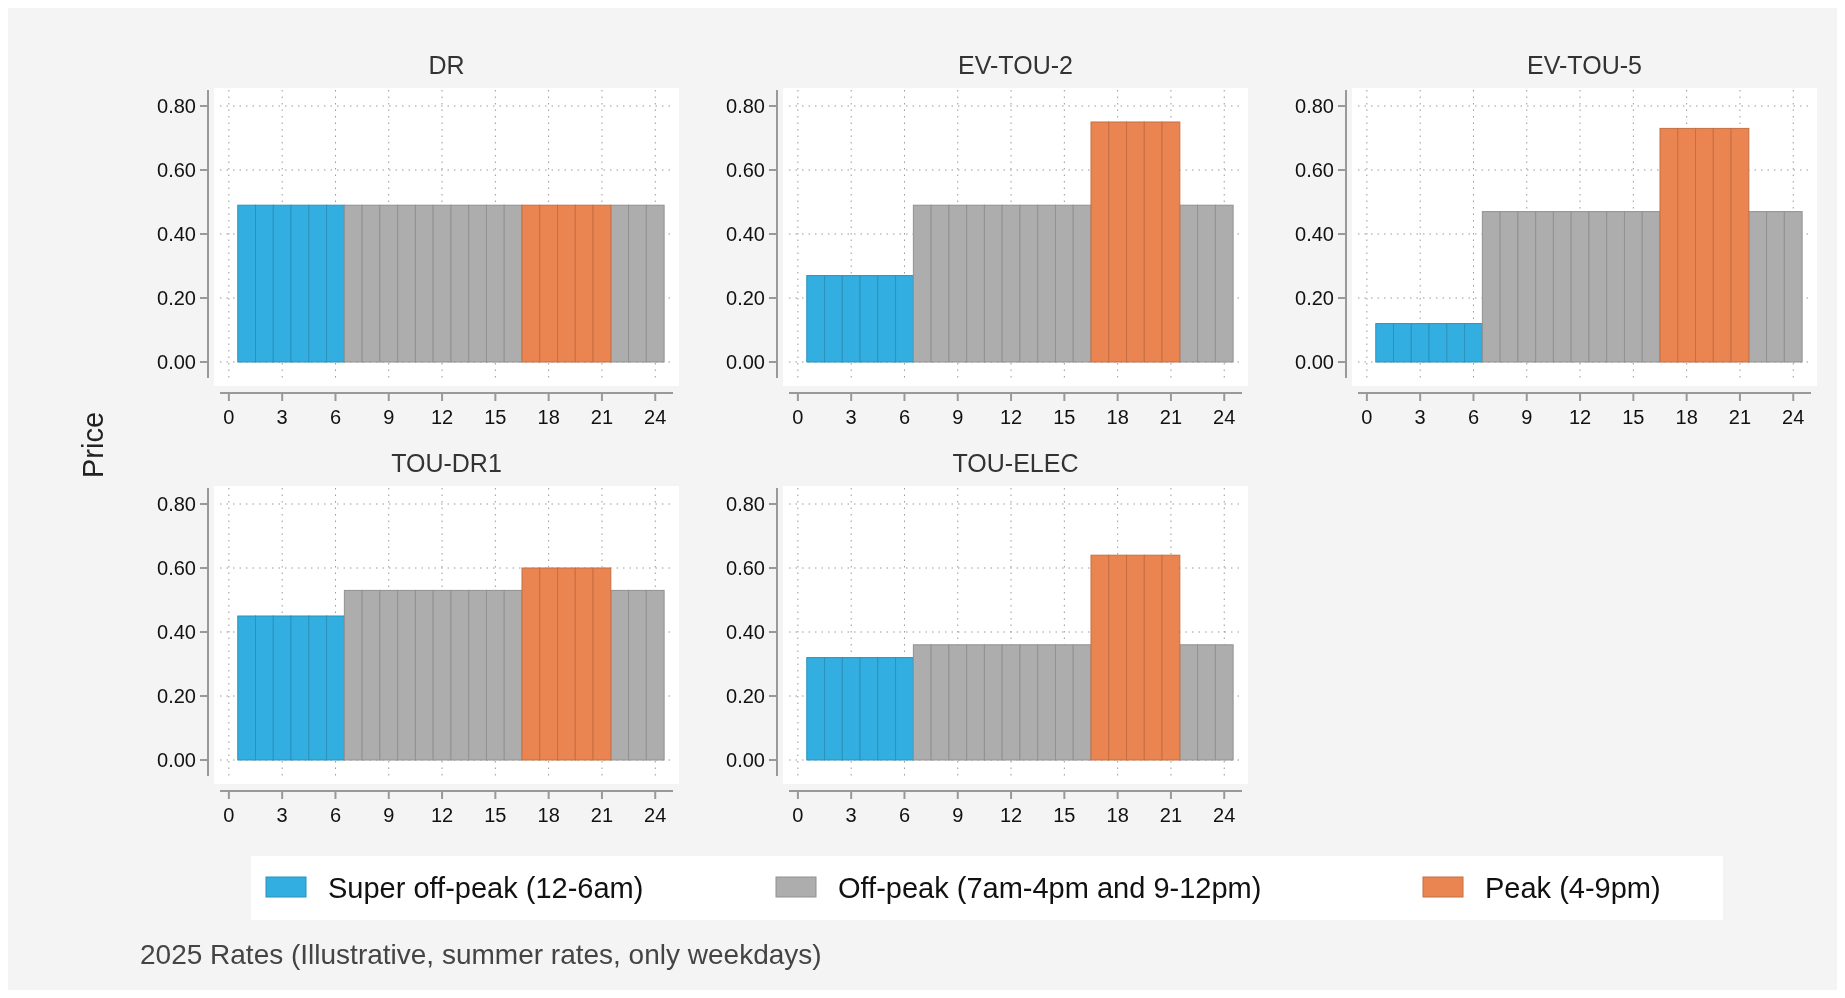 The image size is (1845, 998). Describe the element at coordinates (1050, 888) in the screenshot. I see `legend-label: Off-peak (7am-4pm and 9-12pm)` at that location.